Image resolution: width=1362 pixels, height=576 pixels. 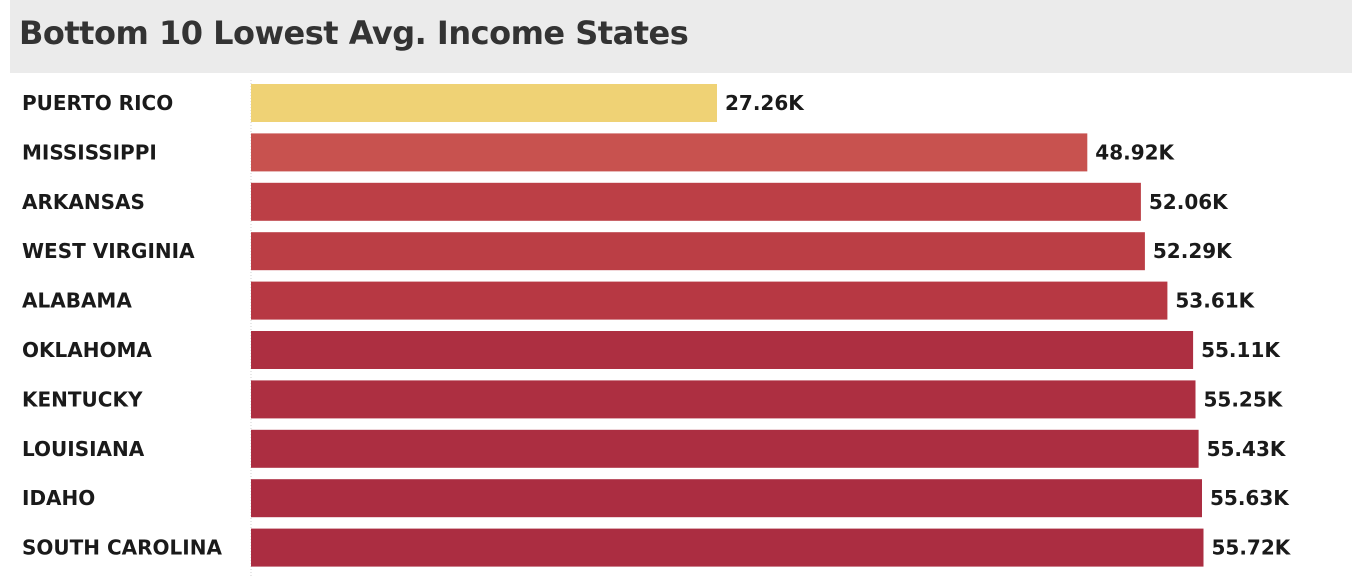 I want to click on value-label: 52.06K, so click(x=1189, y=202).